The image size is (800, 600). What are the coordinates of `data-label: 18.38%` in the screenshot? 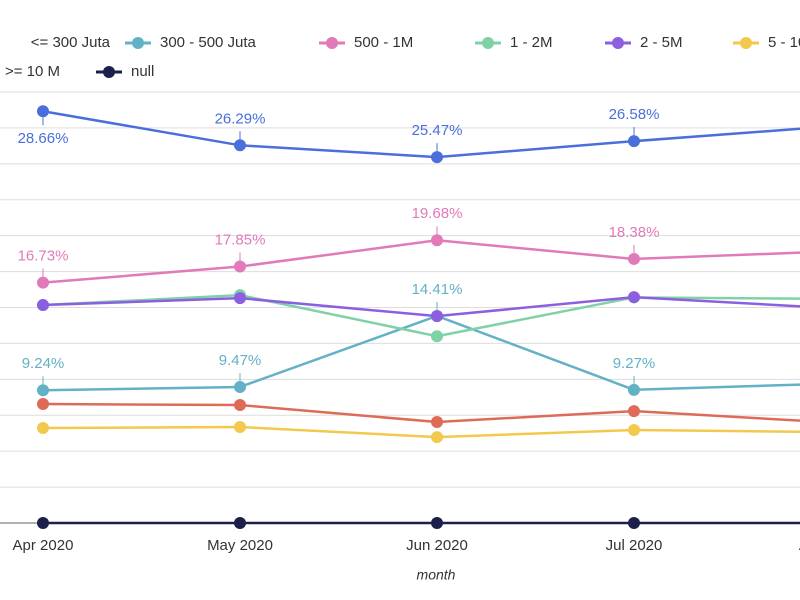 It's located at (634, 232).